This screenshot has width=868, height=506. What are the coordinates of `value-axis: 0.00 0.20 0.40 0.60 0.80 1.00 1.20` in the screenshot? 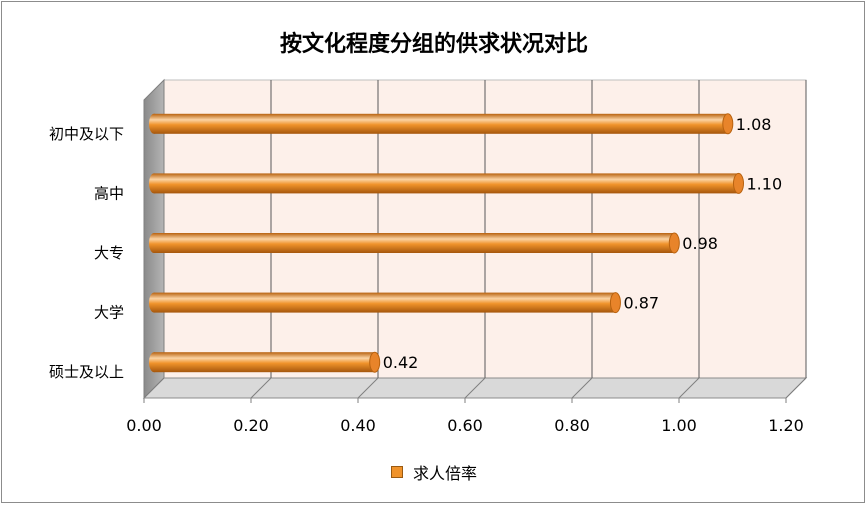 It's located at (465, 425).